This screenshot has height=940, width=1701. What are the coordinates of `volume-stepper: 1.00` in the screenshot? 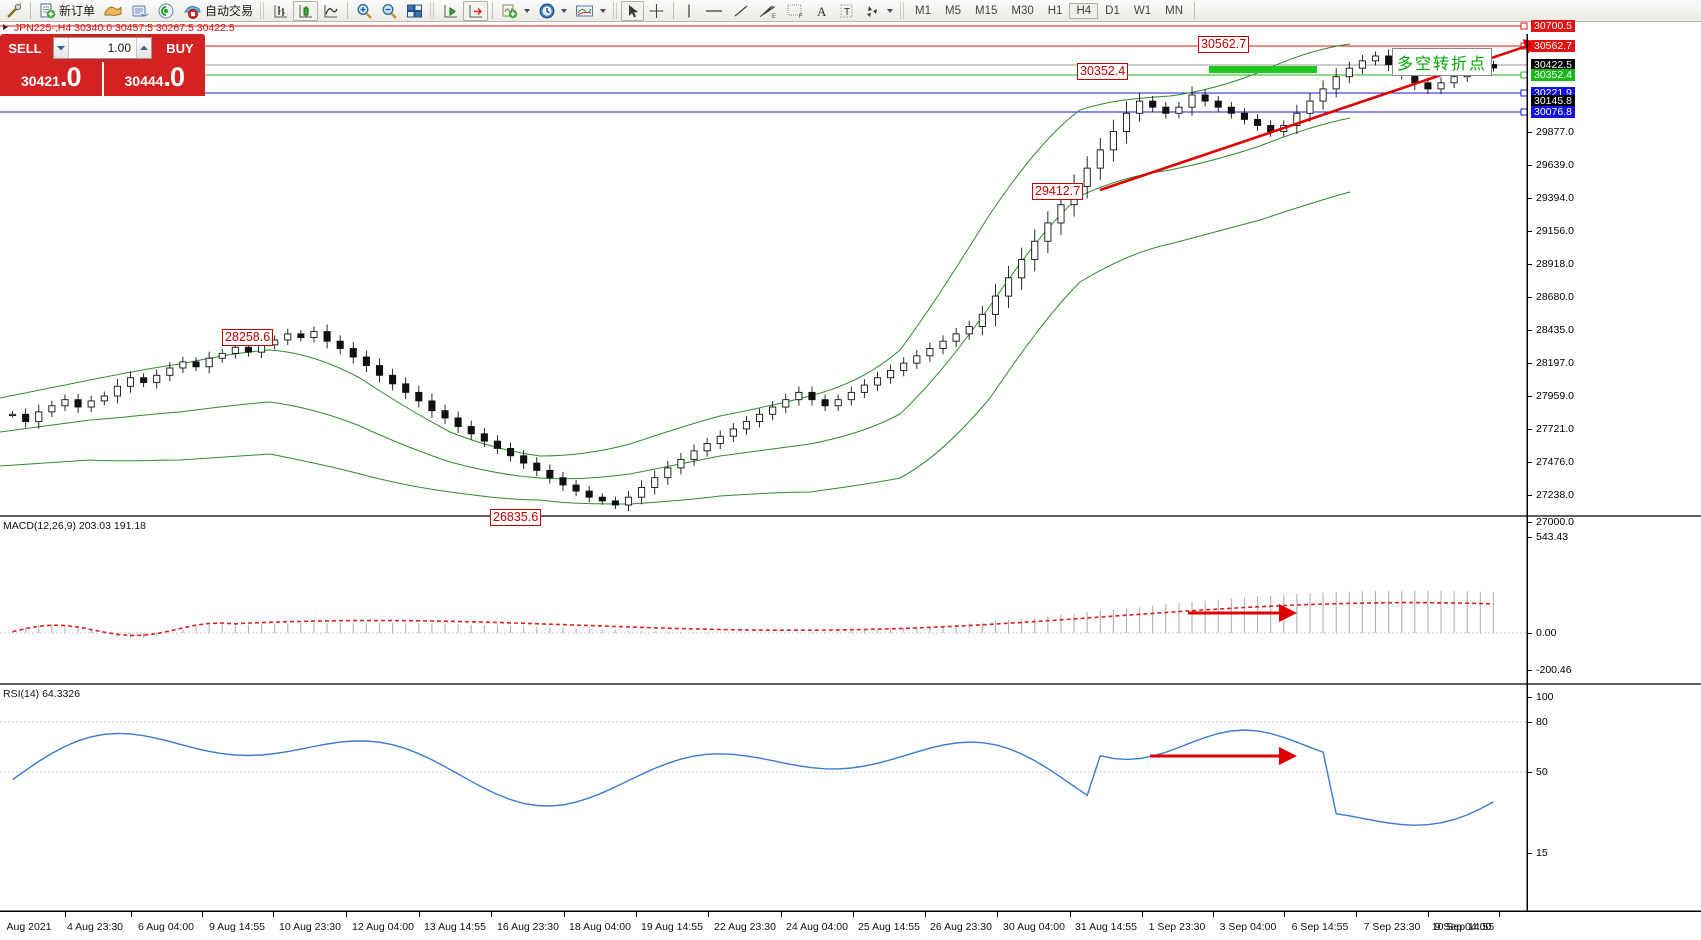 It's located at (102, 48).